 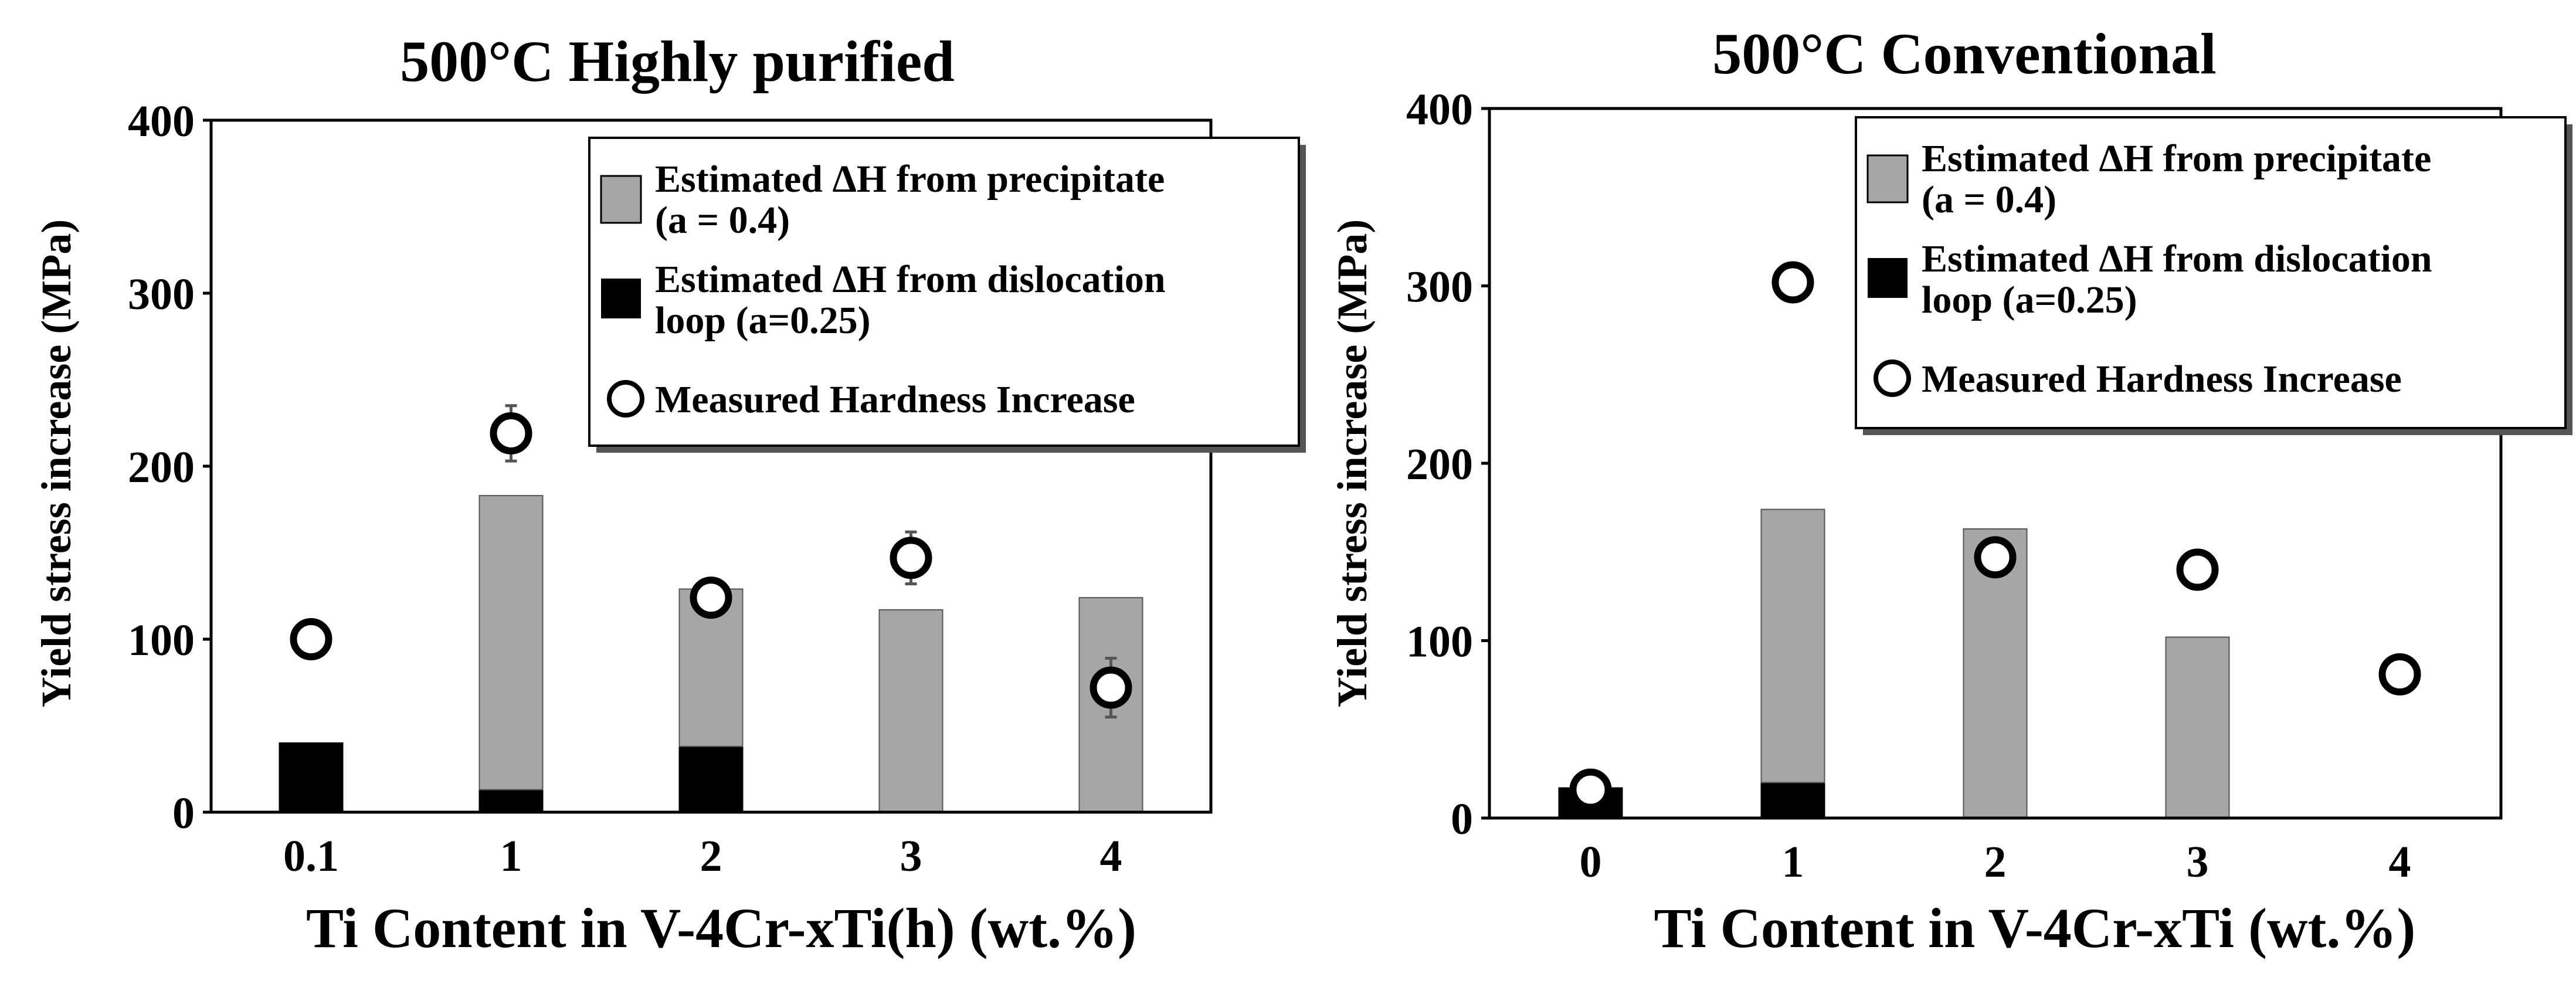 I want to click on x-tick-label: 0.1, so click(x=311, y=856).